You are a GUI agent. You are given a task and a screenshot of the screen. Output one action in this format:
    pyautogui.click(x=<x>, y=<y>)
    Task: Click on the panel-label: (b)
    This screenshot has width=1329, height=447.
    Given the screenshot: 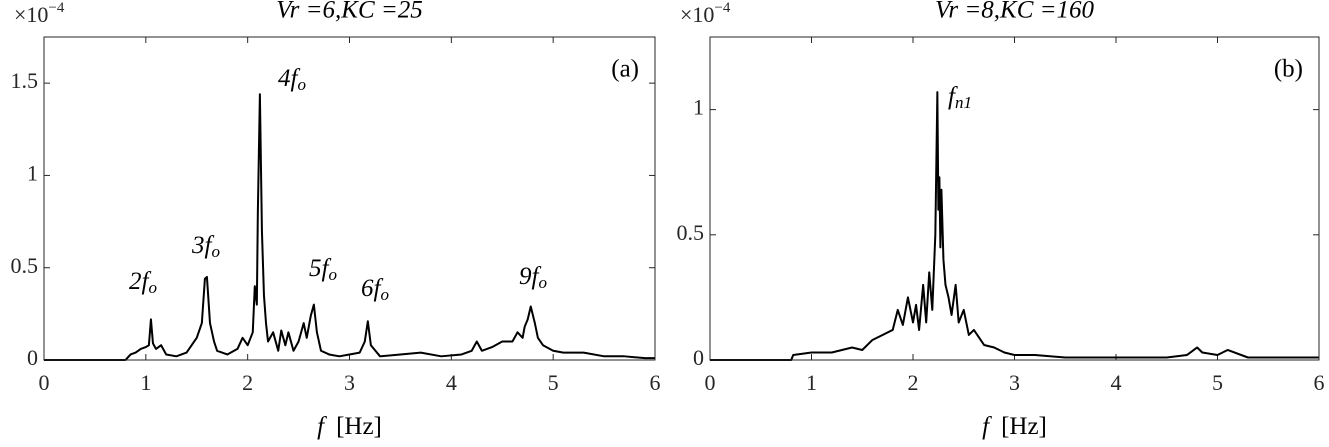 What is the action you would take?
    pyautogui.click(x=1288, y=69)
    